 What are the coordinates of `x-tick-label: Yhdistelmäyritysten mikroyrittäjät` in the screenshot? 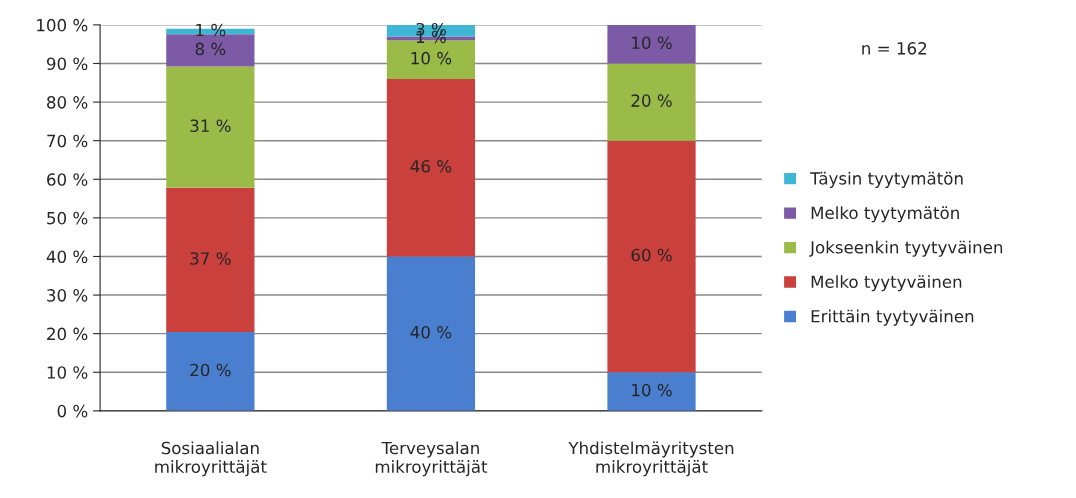 It's located at (651, 459).